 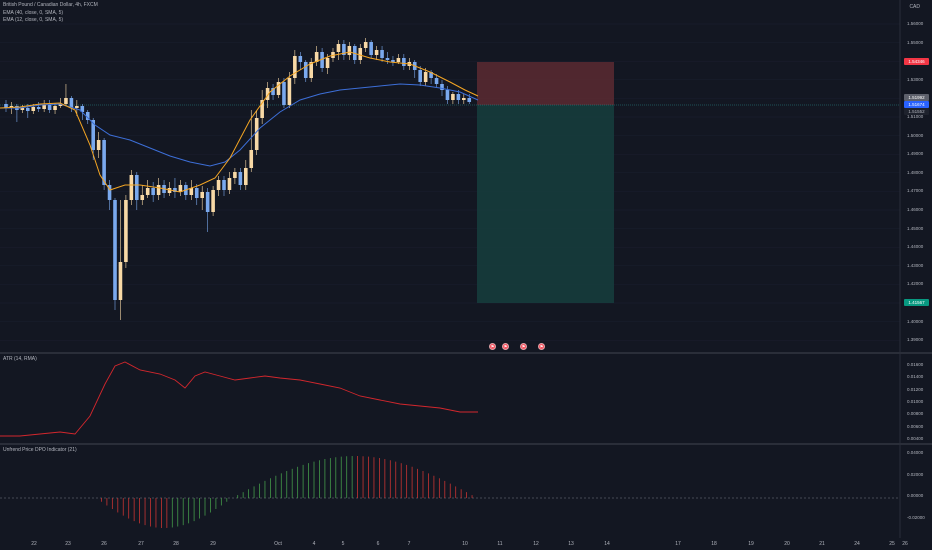 What do you see at coordinates (536, 544) in the screenshot?
I see `time-tick-label: 12` at bounding box center [536, 544].